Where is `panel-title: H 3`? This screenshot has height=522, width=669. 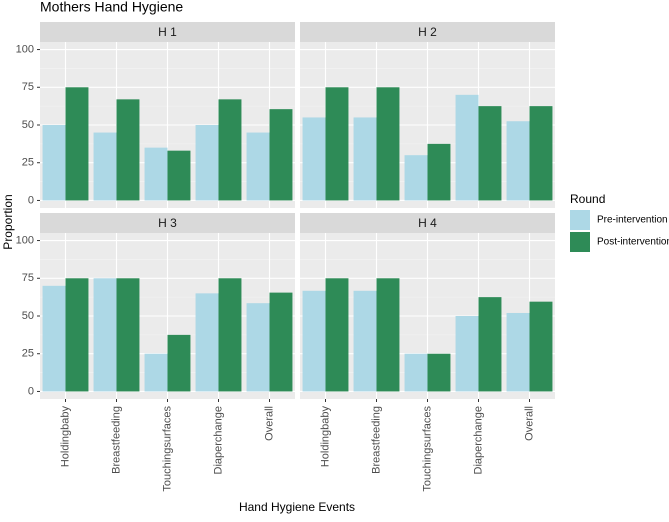
panel-title: H 3 is located at coordinates (167, 223).